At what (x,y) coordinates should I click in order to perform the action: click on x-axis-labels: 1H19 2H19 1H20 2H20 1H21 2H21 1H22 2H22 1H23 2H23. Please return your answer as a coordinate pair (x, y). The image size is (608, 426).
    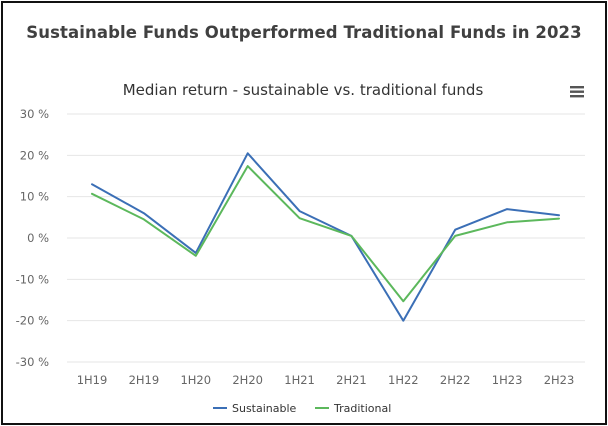
    Looking at the image, I should click on (326, 380).